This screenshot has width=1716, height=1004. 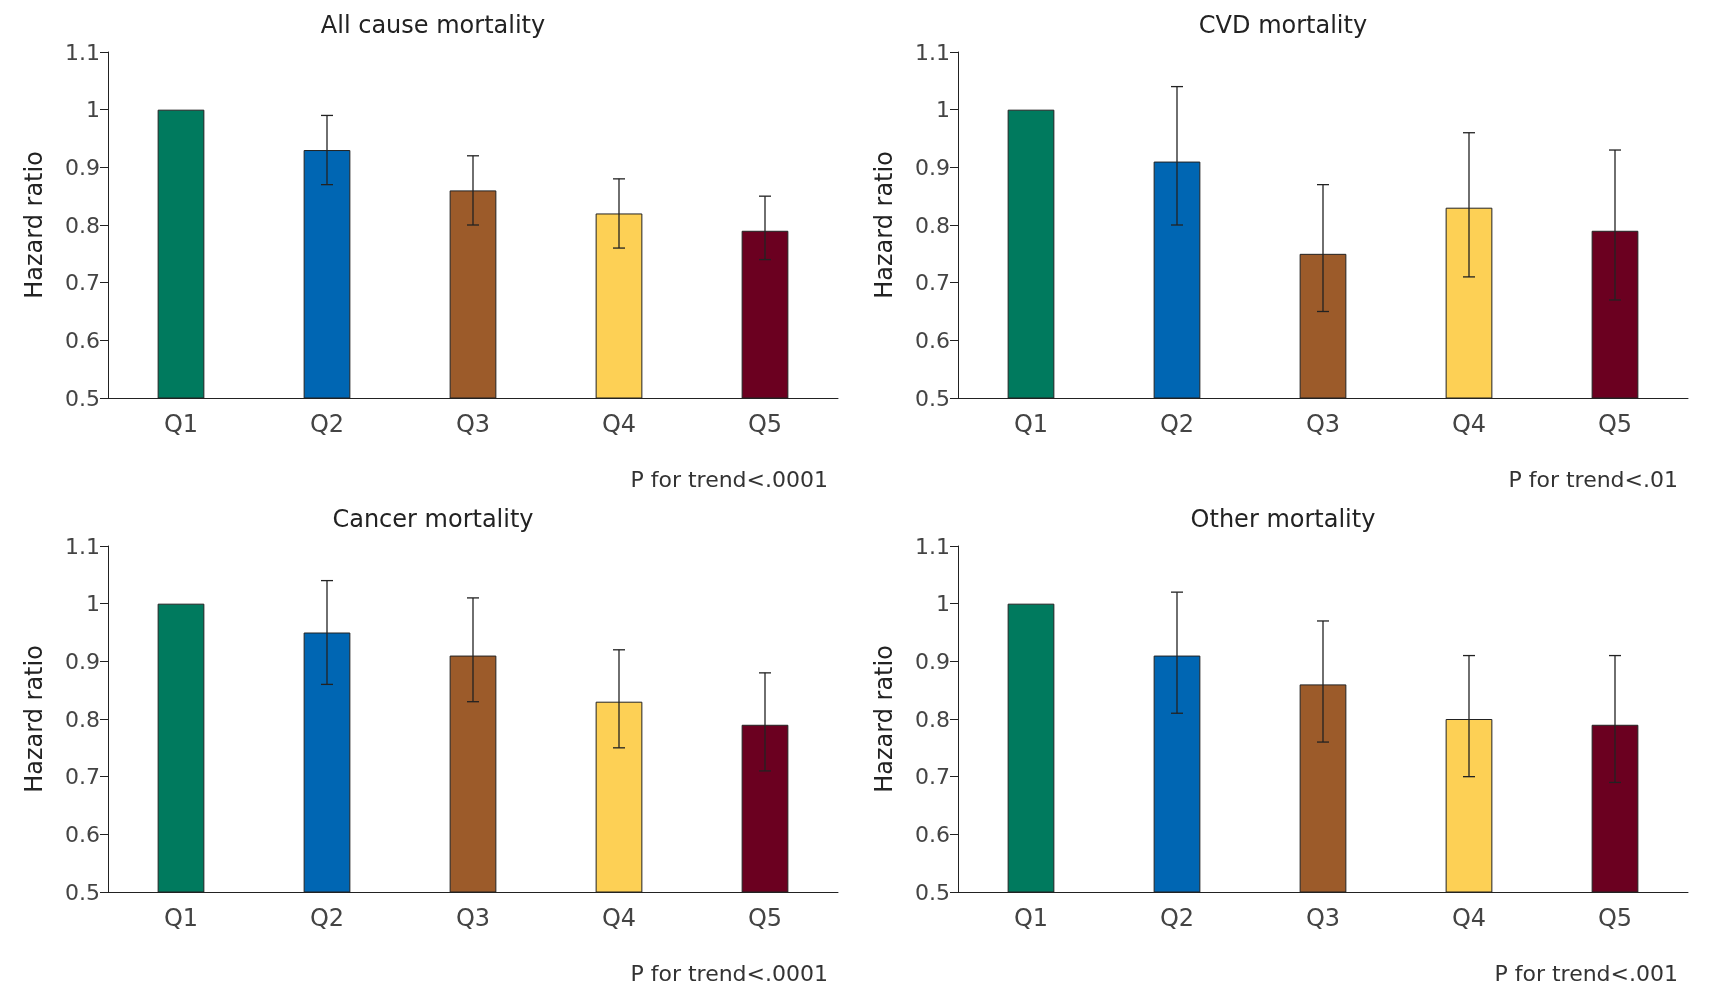 I want to click on text: P for trend<.001, so click(x=1586, y=973).